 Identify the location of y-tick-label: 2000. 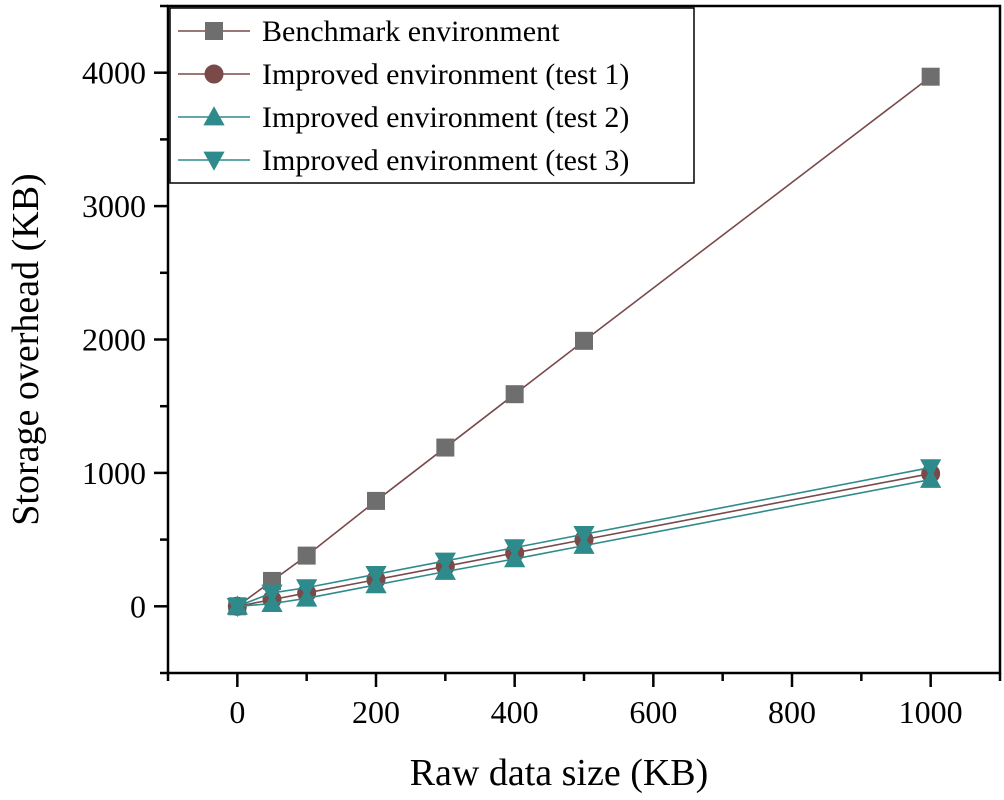
(114, 340).